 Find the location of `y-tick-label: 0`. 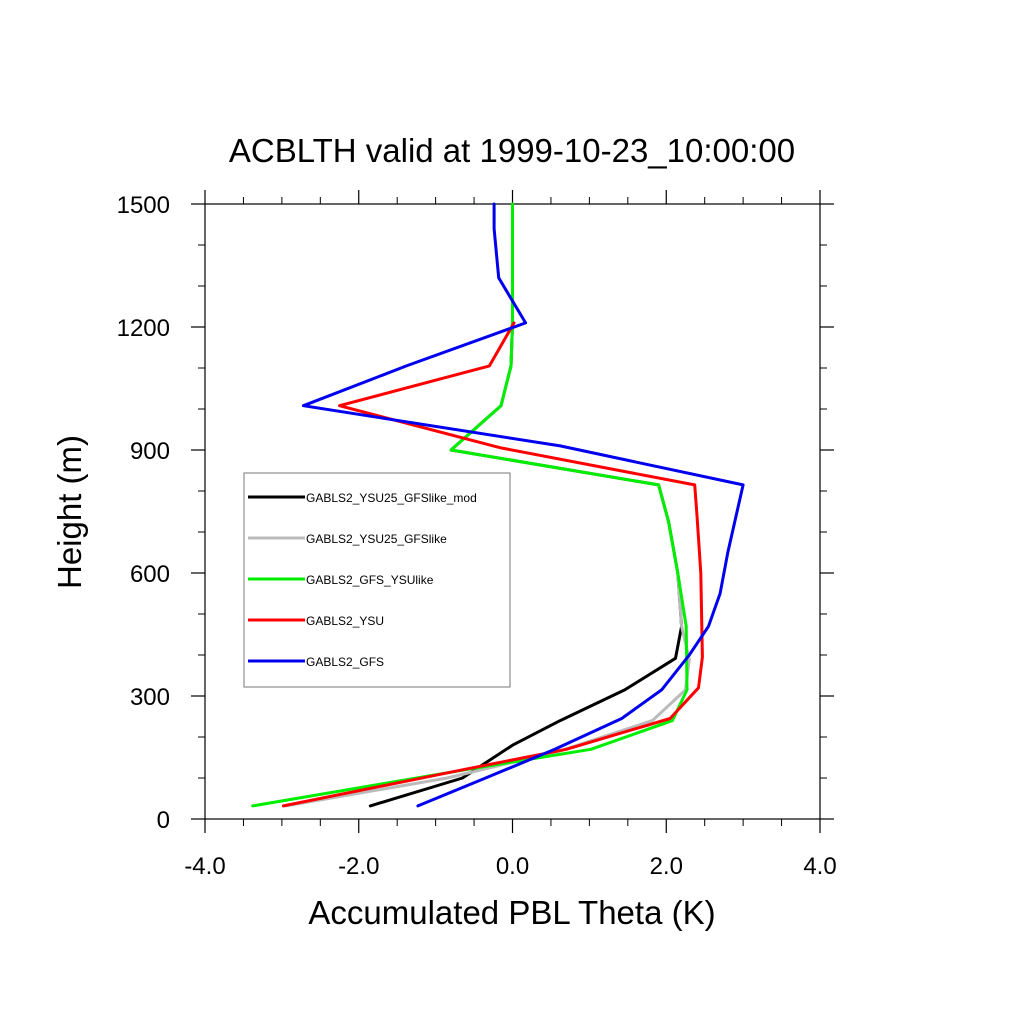

y-tick-label: 0 is located at coordinates (163, 820).